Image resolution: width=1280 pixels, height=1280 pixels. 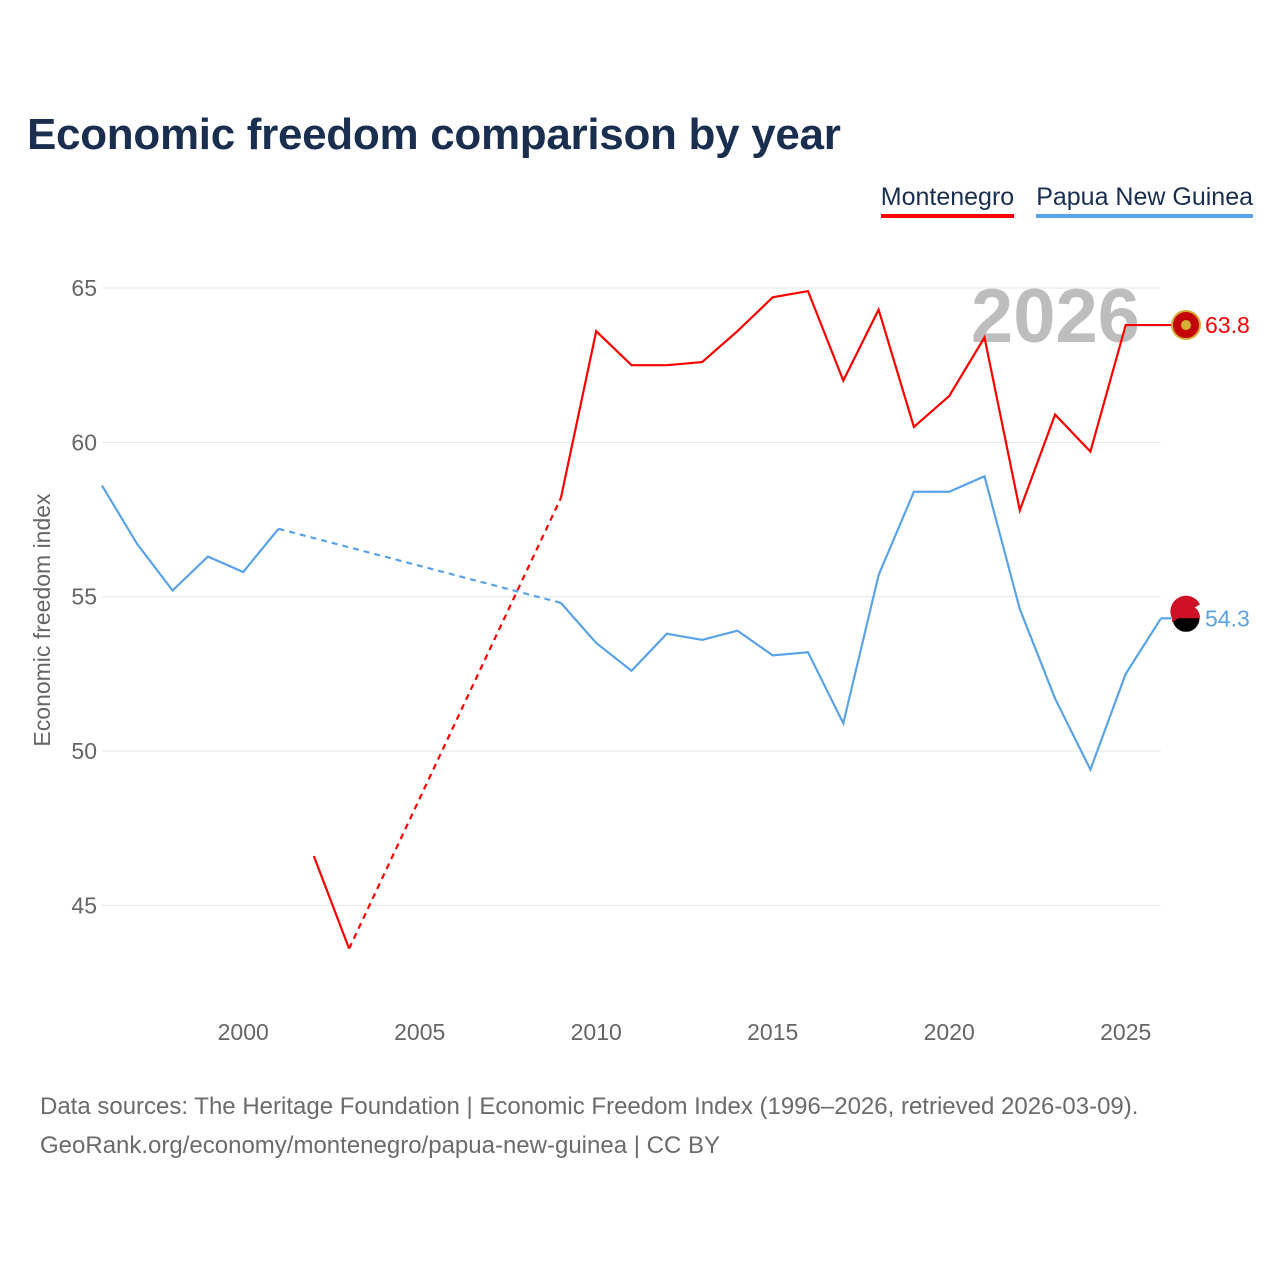 What do you see at coordinates (1125, 1032) in the screenshot?
I see `x-tick-label: 2025` at bounding box center [1125, 1032].